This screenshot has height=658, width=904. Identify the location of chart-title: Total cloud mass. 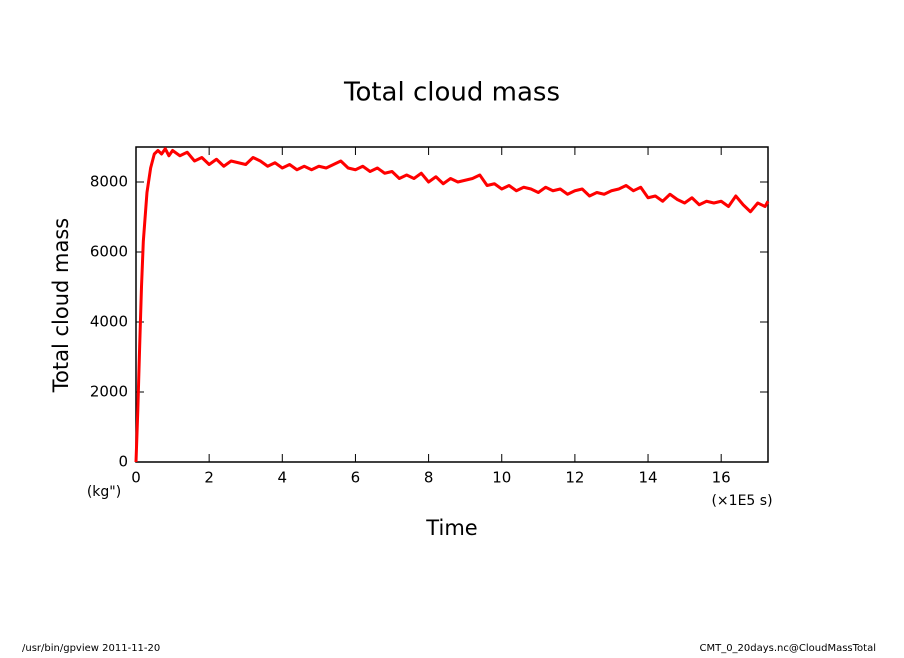
(451, 93).